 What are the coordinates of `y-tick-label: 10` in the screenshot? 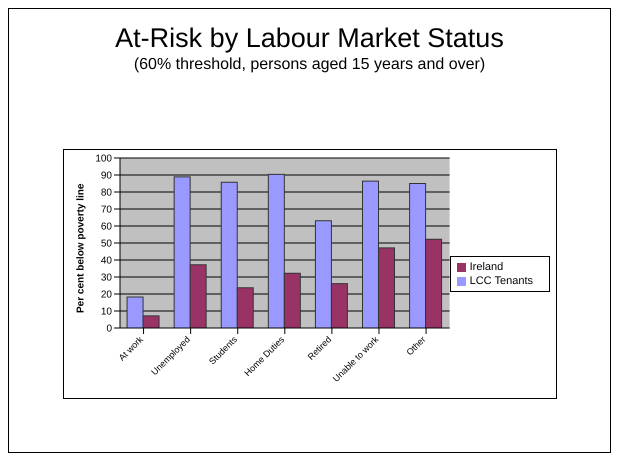 It's located at (106, 312).